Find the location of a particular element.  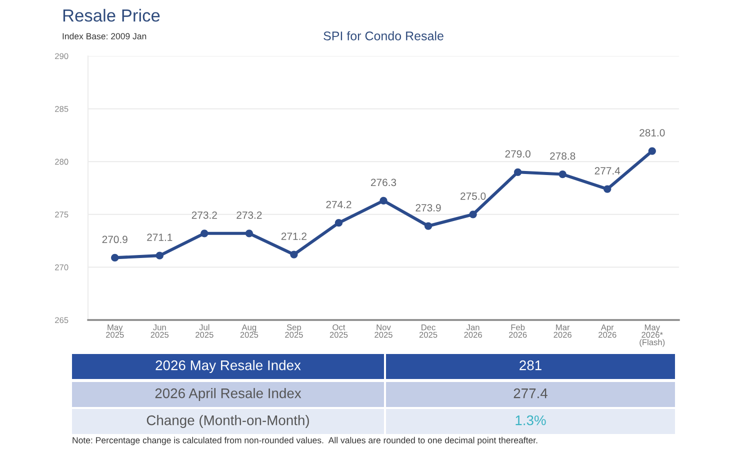

y-tick-label: 290 is located at coordinates (61, 56).